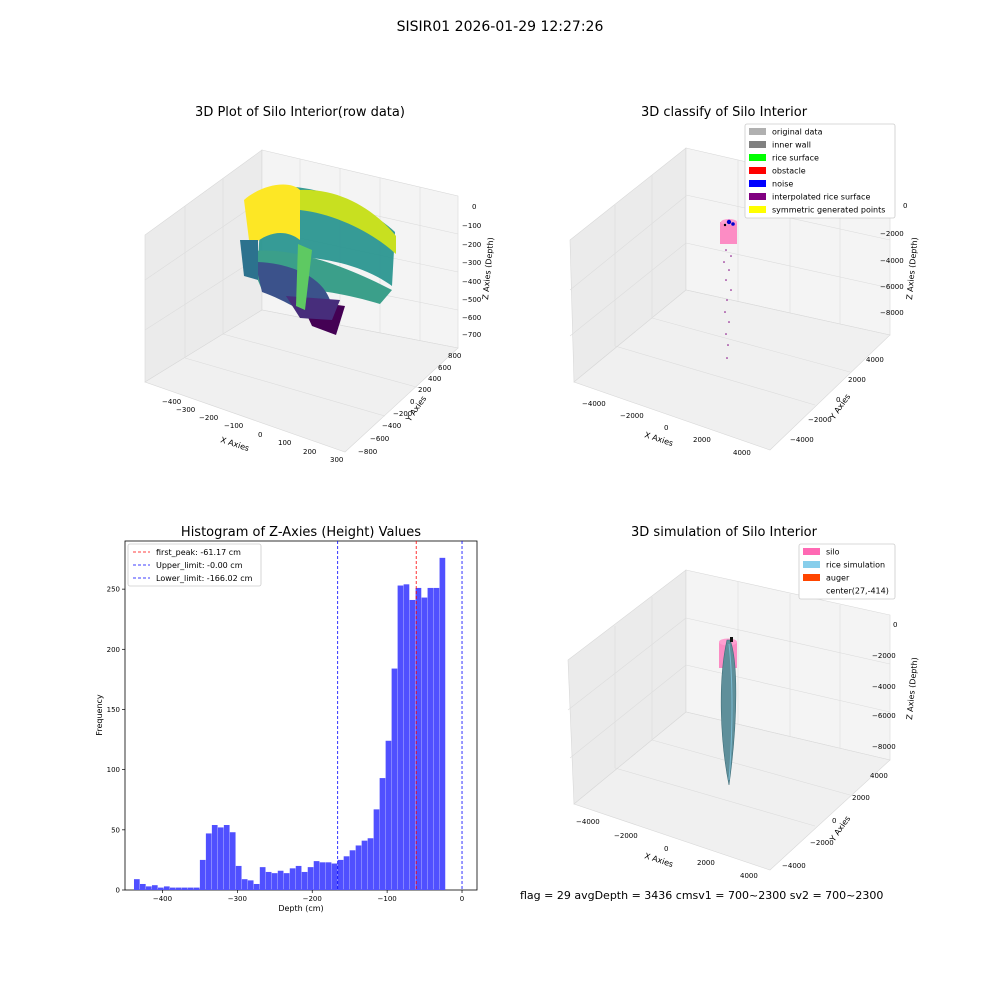  What do you see at coordinates (115, 830) in the screenshot?
I see `histogram-y-tick-label: 50` at bounding box center [115, 830].